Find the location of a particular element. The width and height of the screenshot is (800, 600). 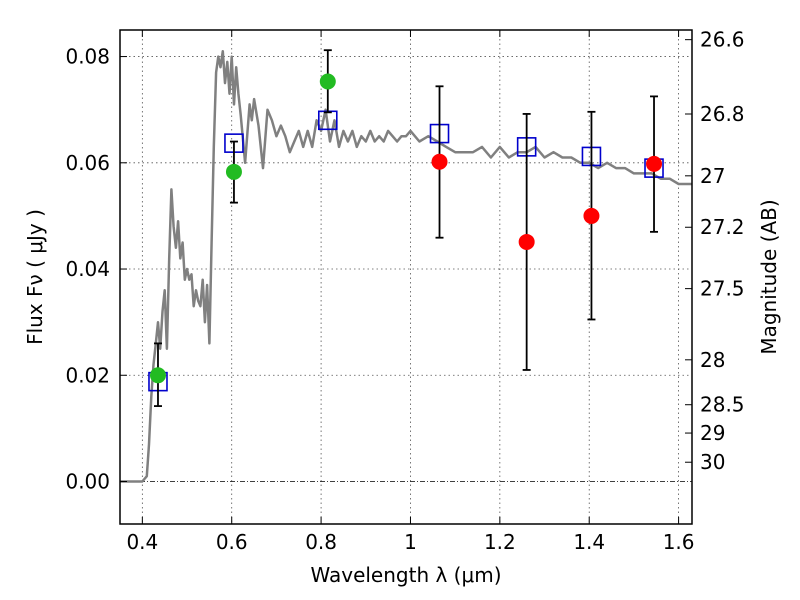

x-tick-label: 1 is located at coordinates (410, 542).